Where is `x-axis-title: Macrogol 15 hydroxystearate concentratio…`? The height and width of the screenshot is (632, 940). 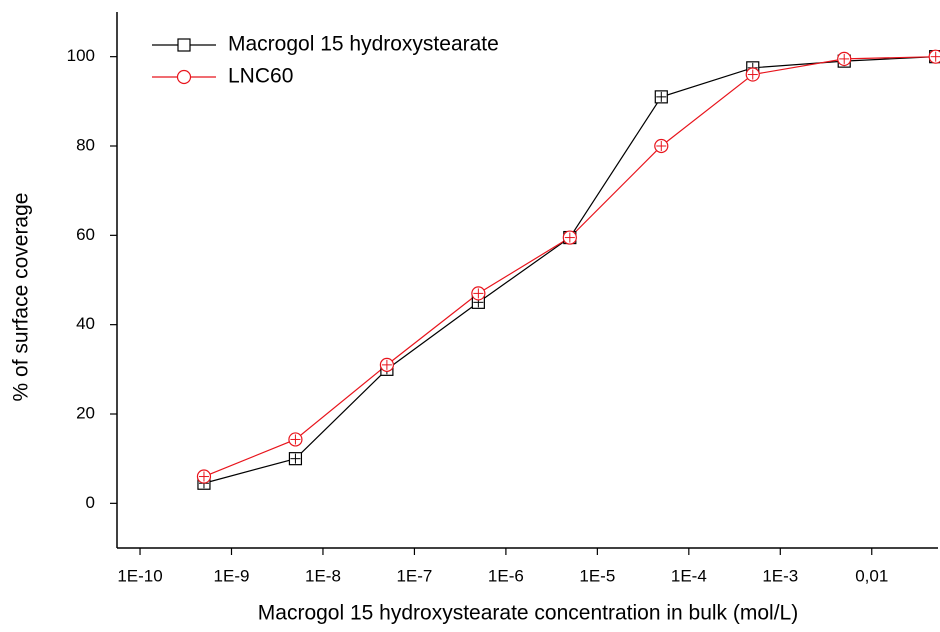
x-axis-title: Macrogol 15 hydroxystearate concentratio… is located at coordinates (528, 613).